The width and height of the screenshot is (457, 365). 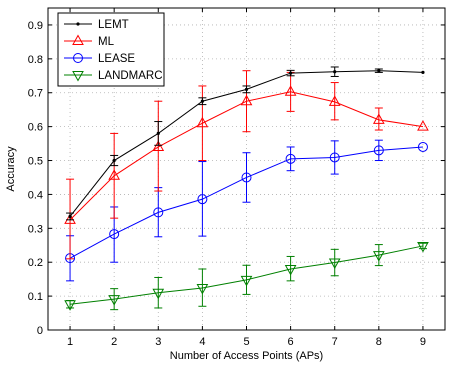 I want to click on y-tick-label: 0.7, so click(x=35, y=94).